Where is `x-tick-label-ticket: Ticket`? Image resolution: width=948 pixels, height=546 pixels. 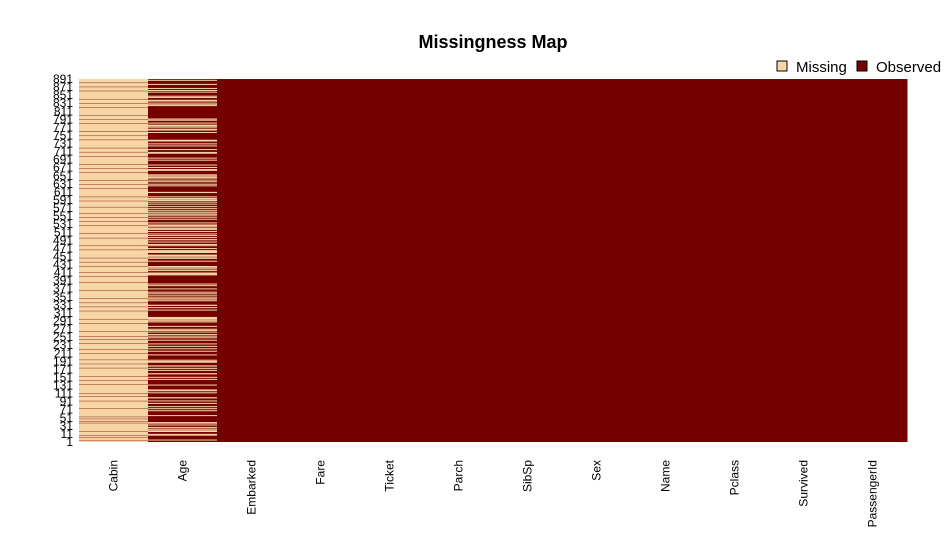
x-tick-label-ticket: Ticket is located at coordinates (390, 475).